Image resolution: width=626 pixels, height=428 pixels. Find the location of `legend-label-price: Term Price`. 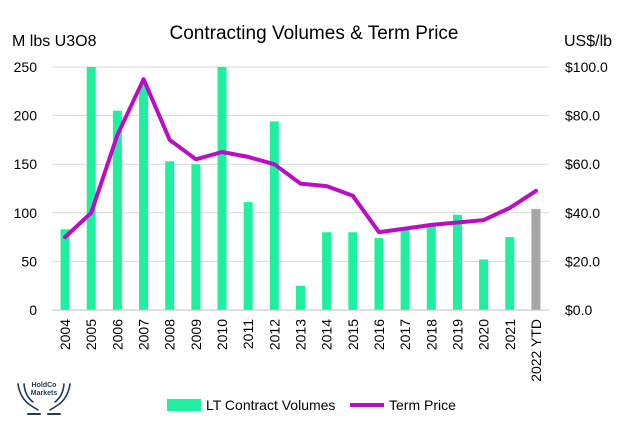

legend-label-price: Term Price is located at coordinates (422, 405).